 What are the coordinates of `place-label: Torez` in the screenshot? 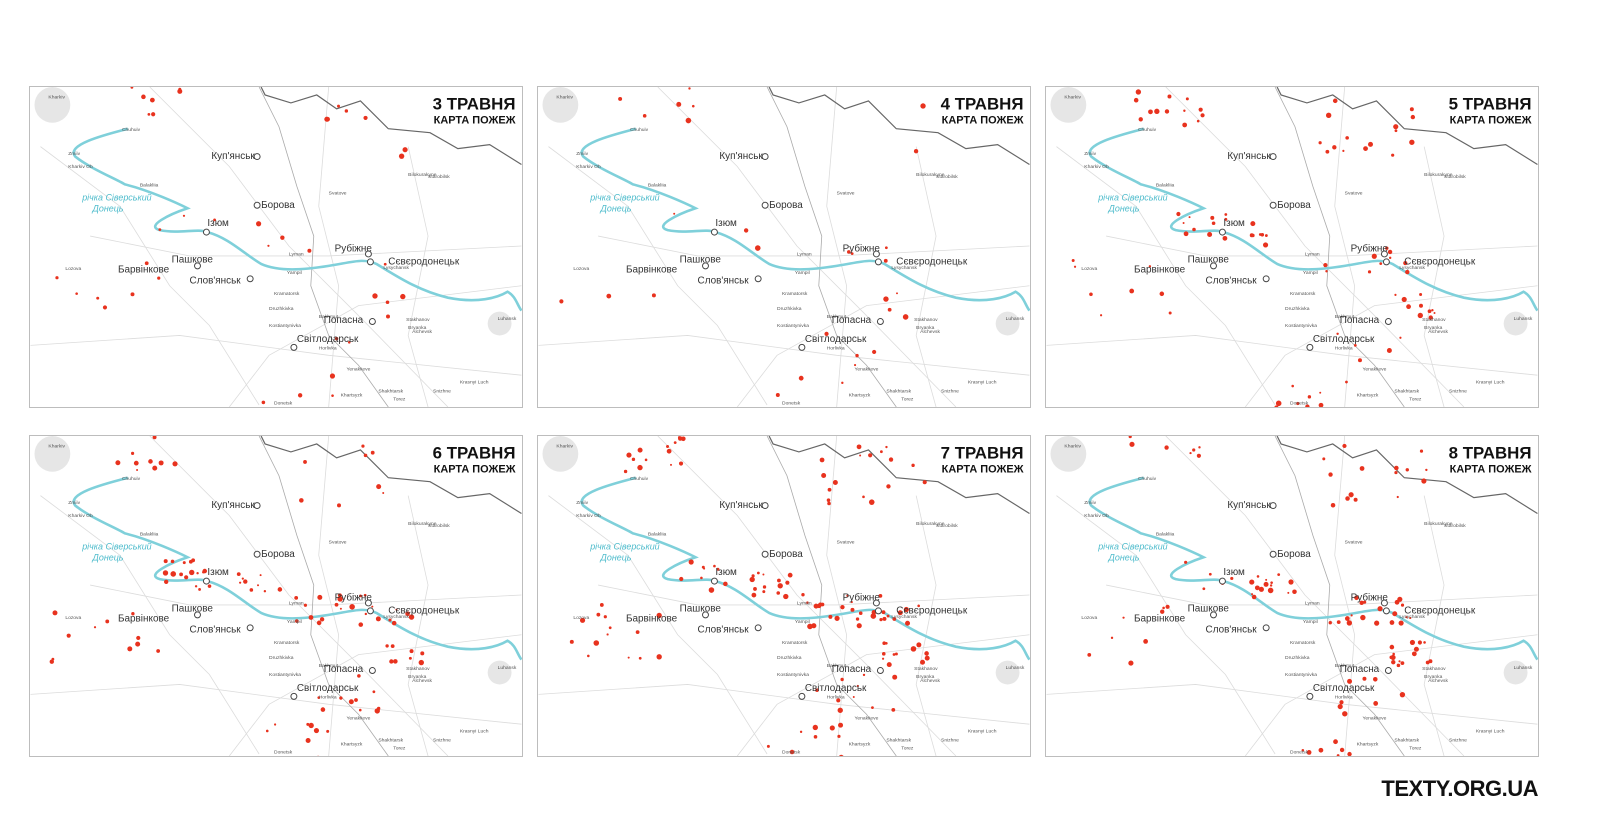 It's located at (1415, 748).